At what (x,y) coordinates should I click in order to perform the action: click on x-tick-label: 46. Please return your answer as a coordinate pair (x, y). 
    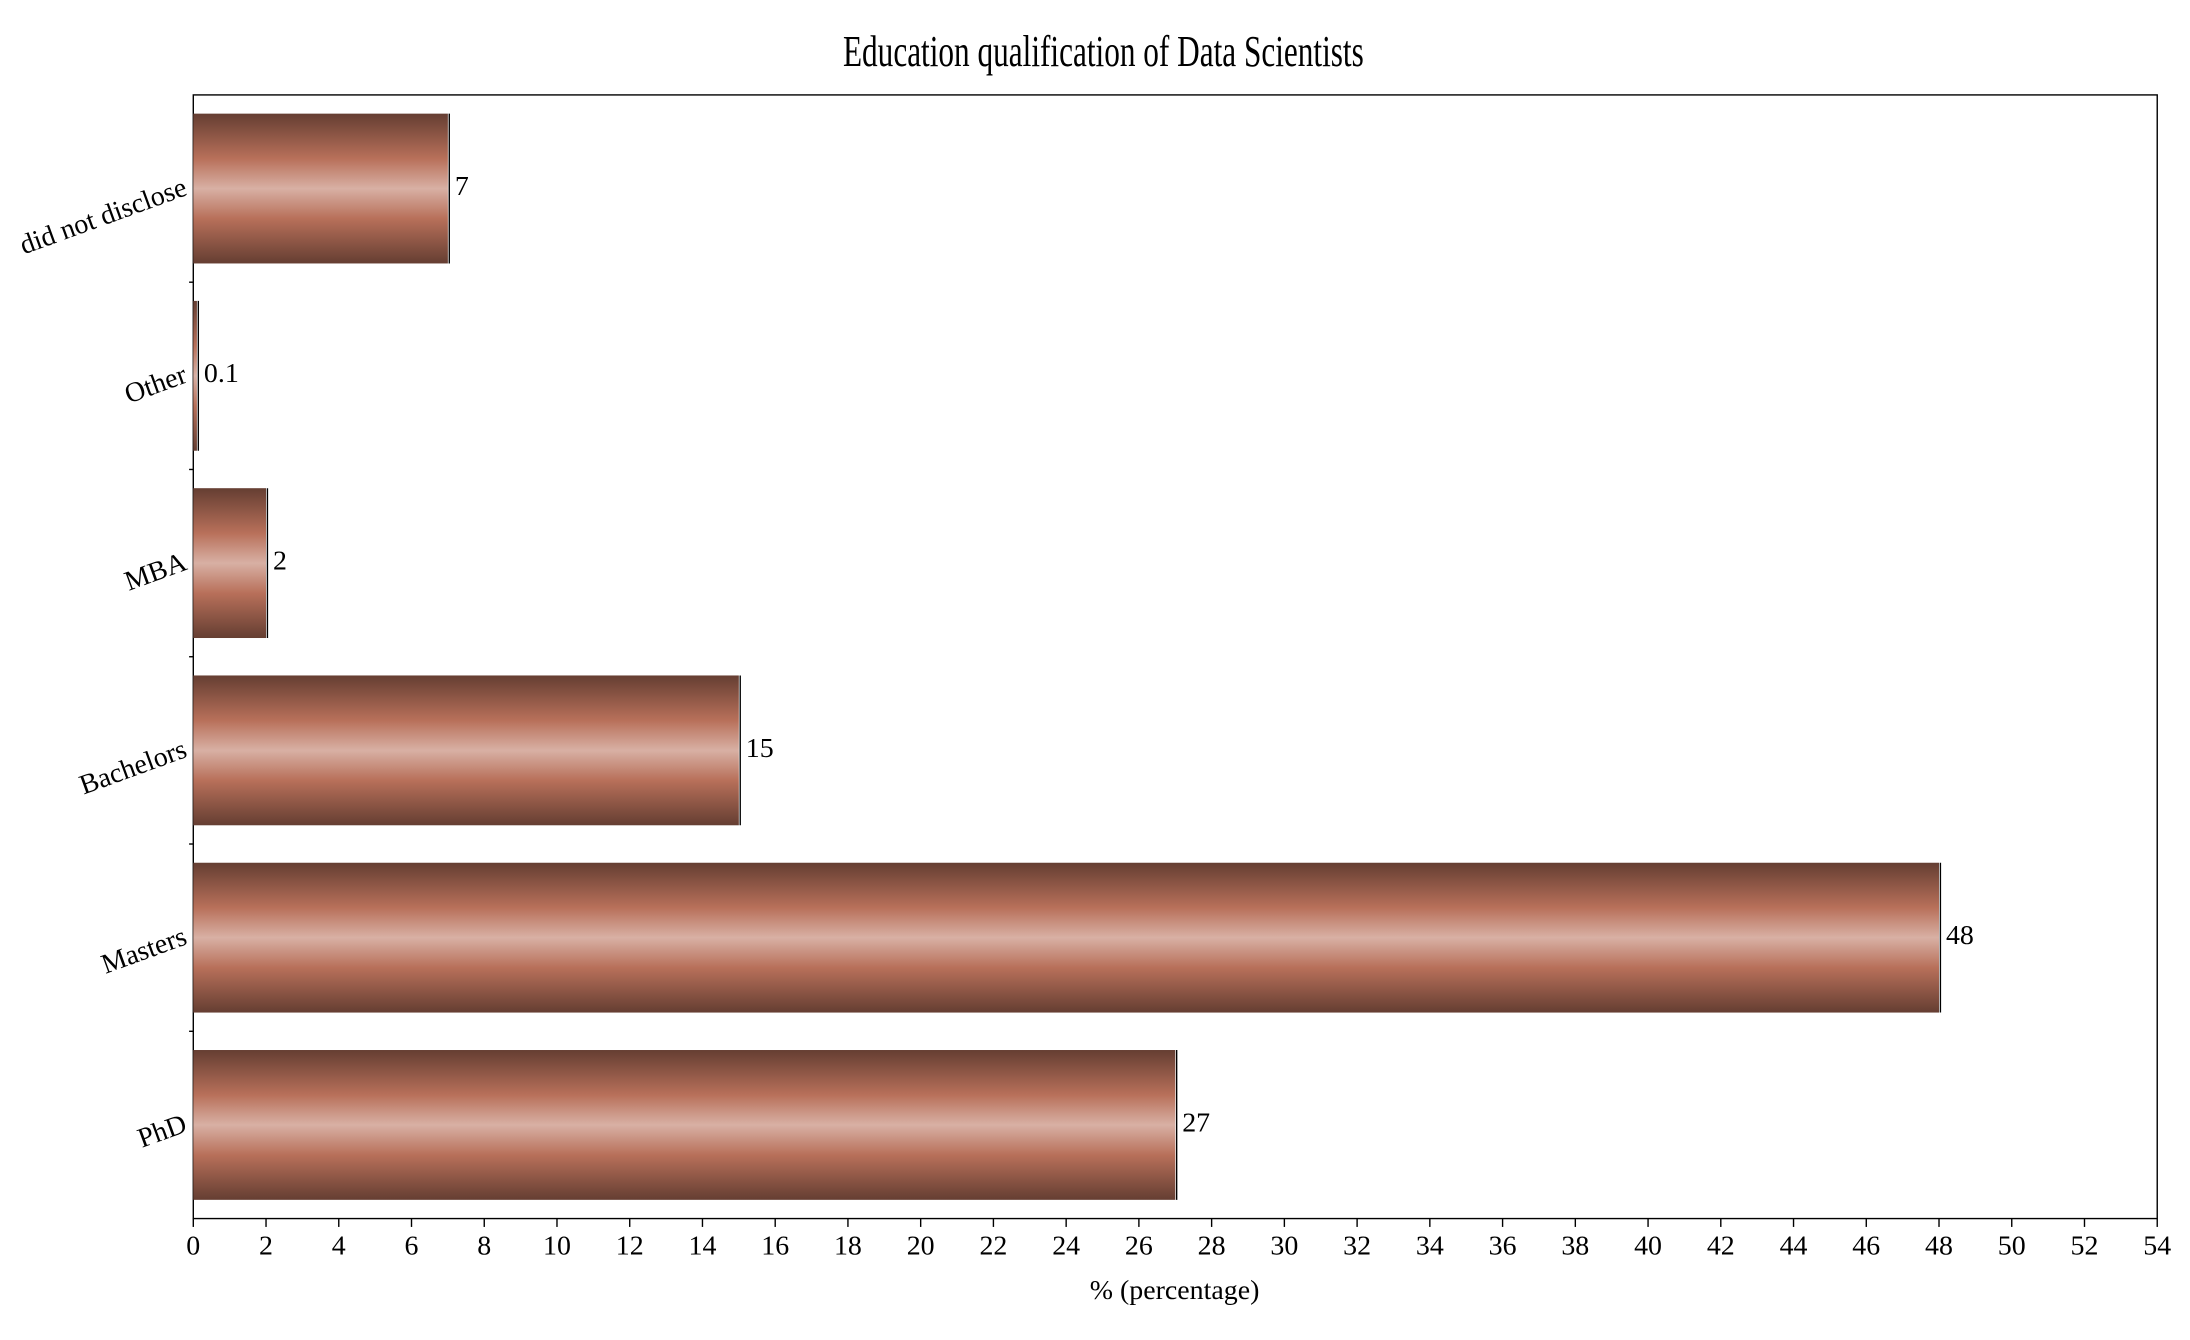
    Looking at the image, I should click on (1866, 1245).